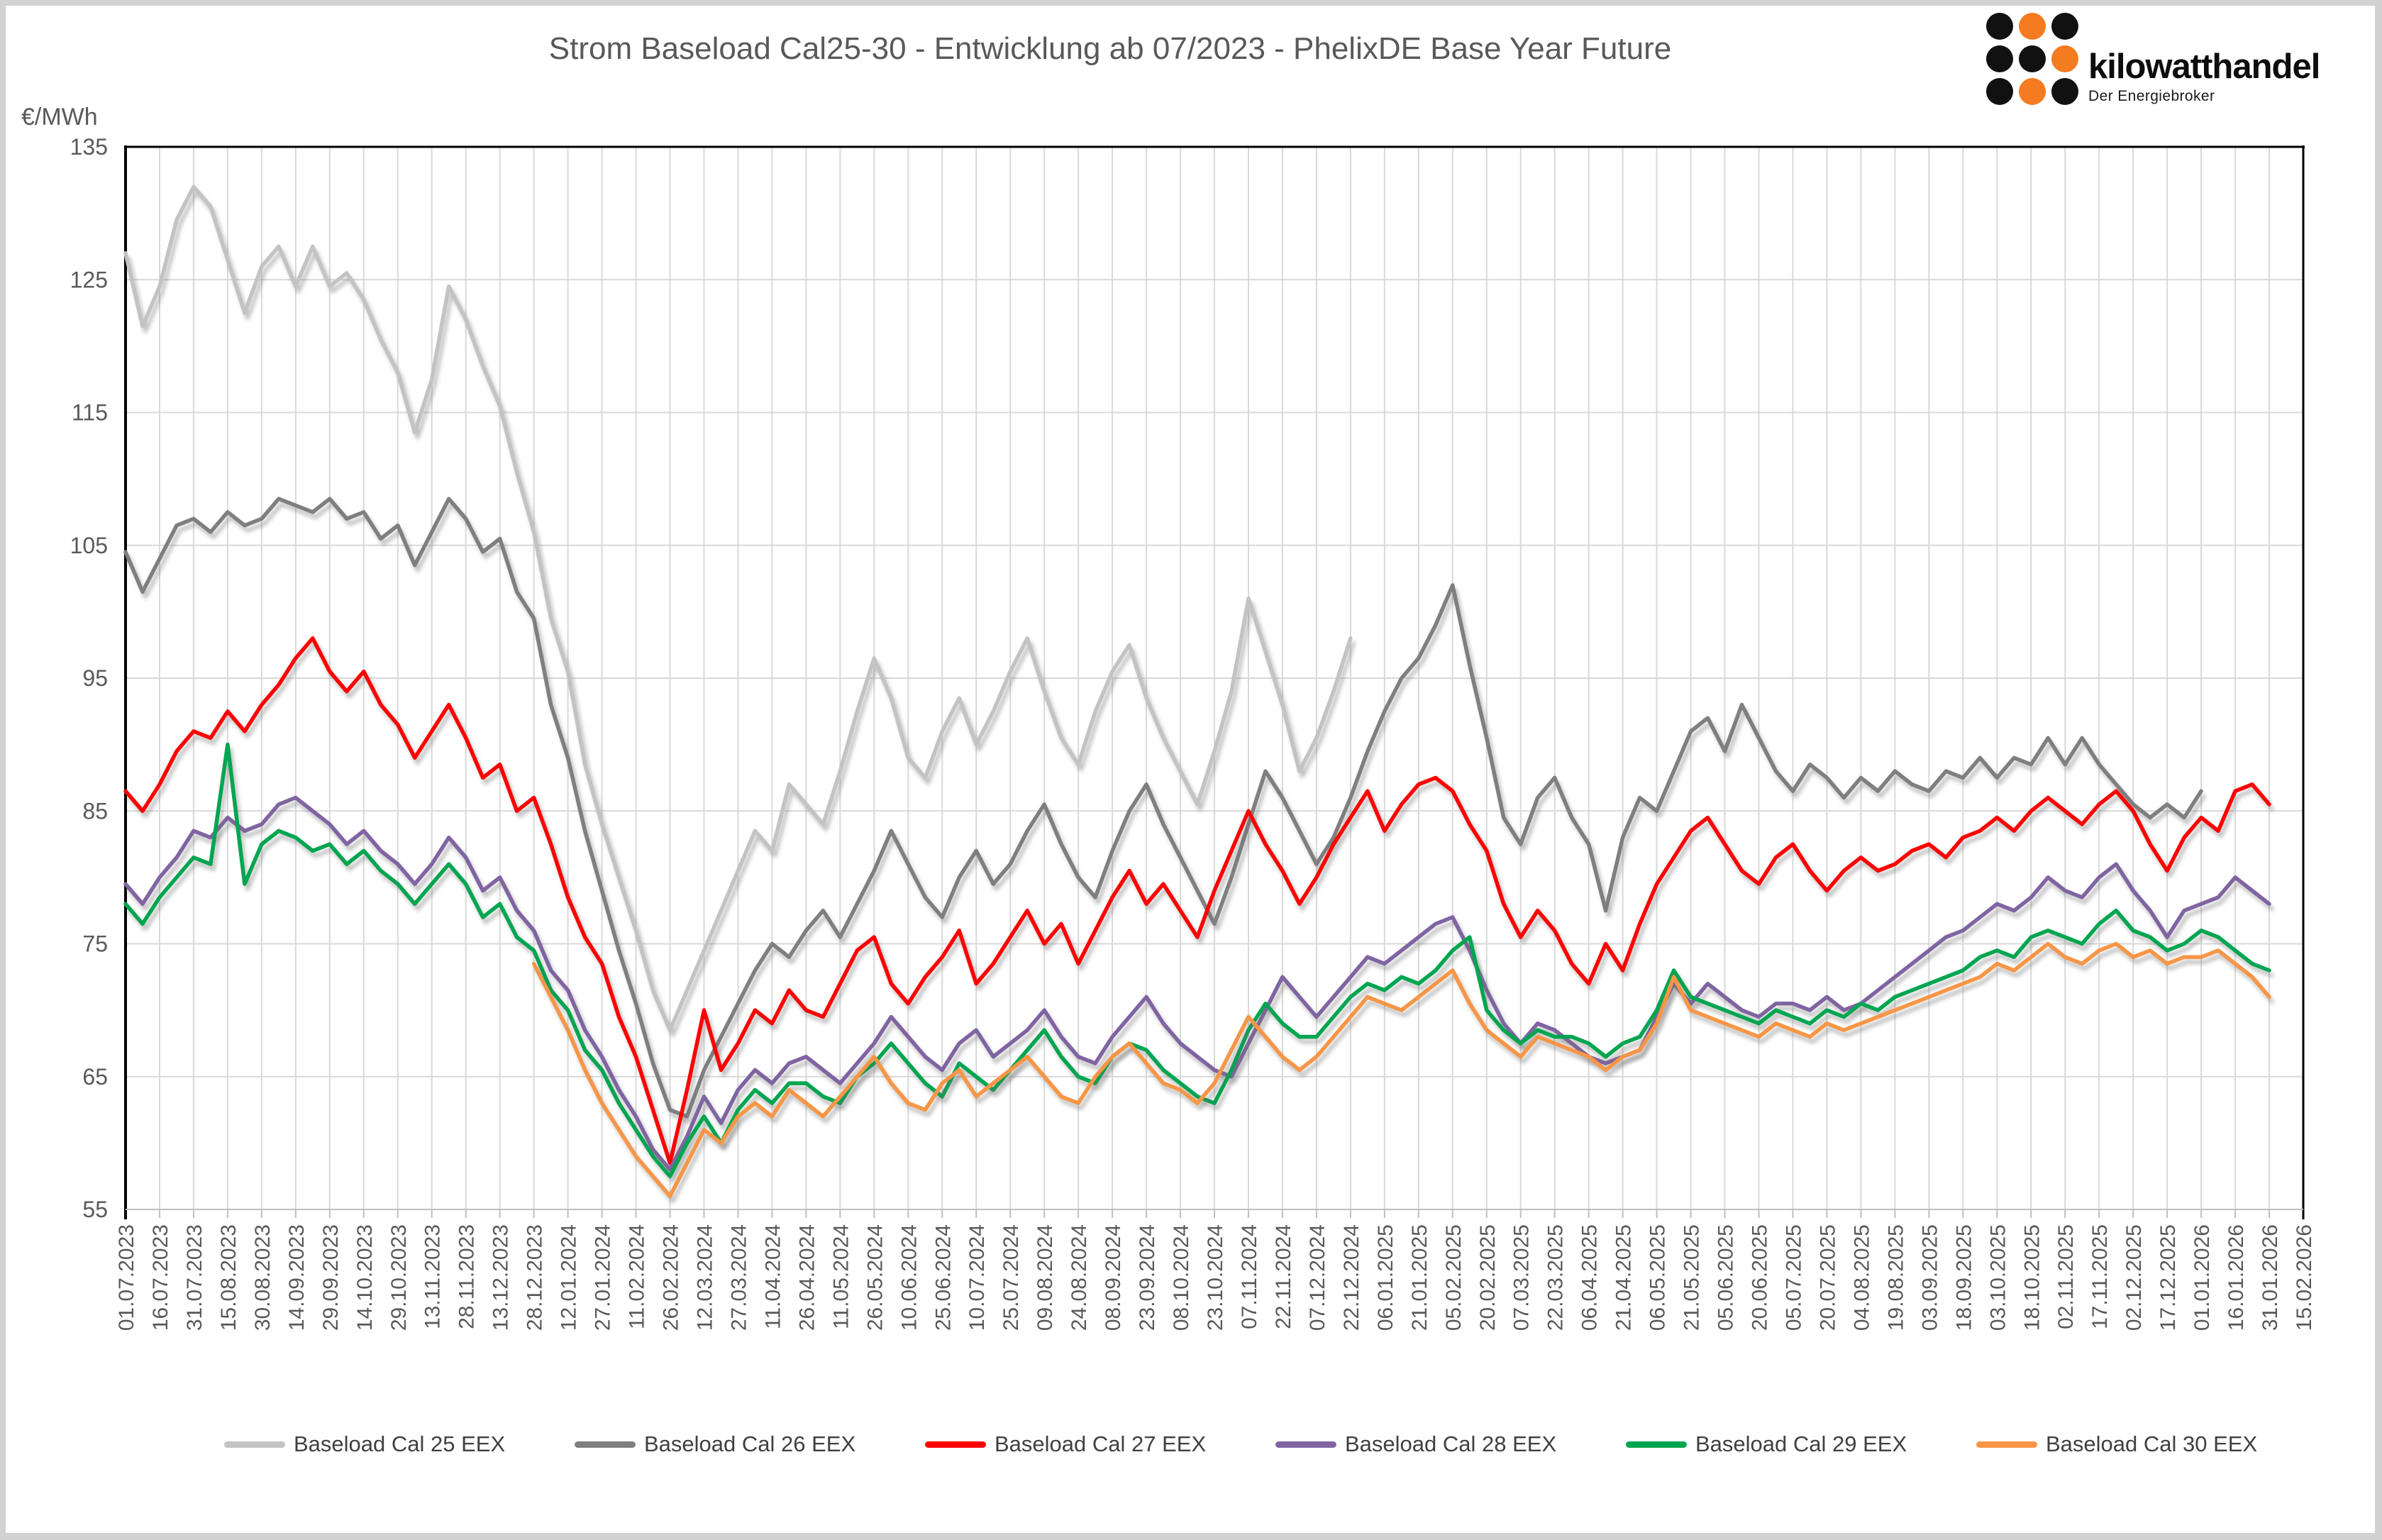 Image resolution: width=2382 pixels, height=1540 pixels. I want to click on x-tick-label: 11.02.2024, so click(638, 1276).